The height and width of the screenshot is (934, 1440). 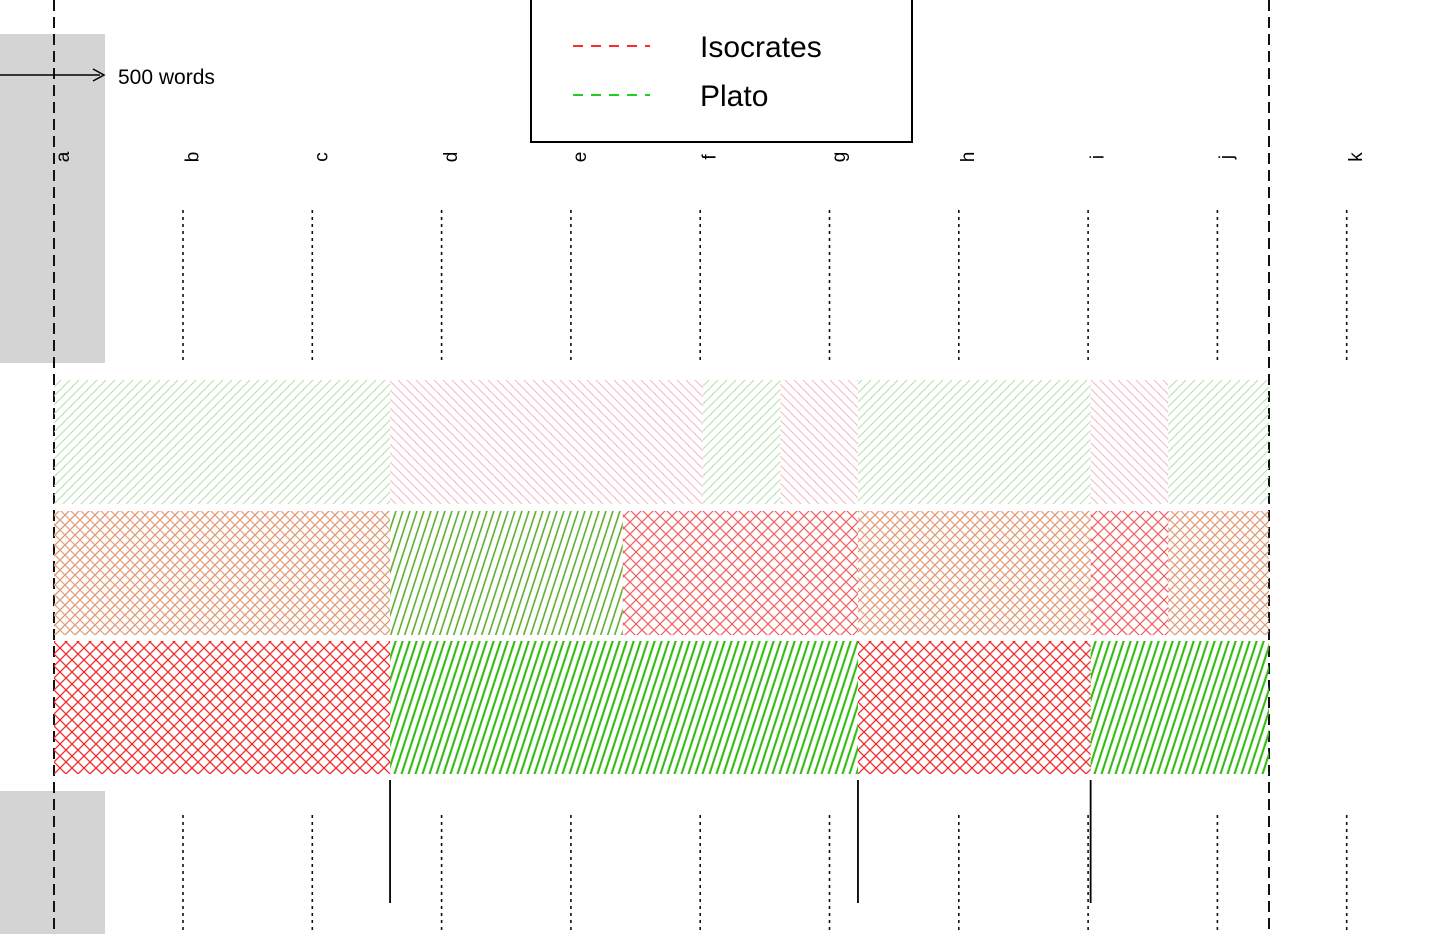 What do you see at coordinates (819, 442) in the screenshot?
I see `segment-faded-3-isocrates` at bounding box center [819, 442].